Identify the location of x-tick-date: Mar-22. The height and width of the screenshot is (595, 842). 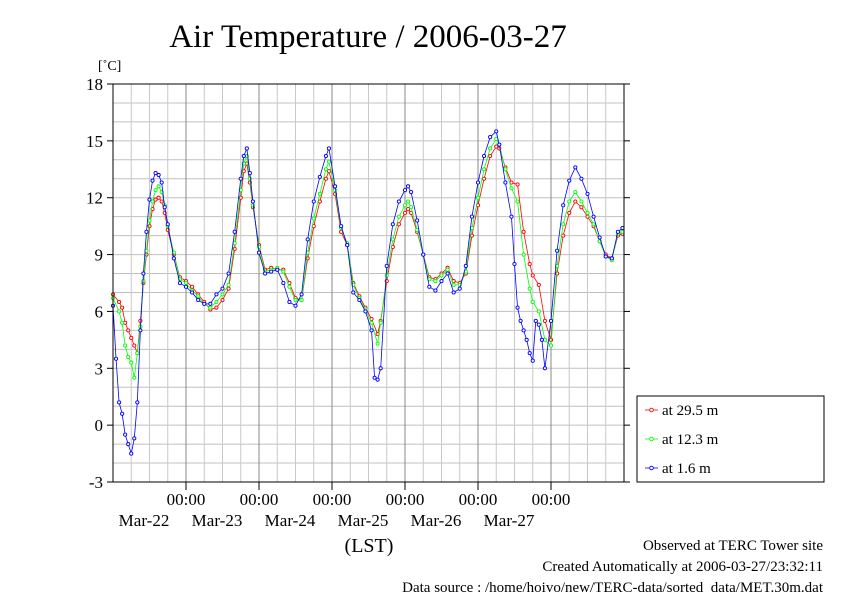
(144, 520).